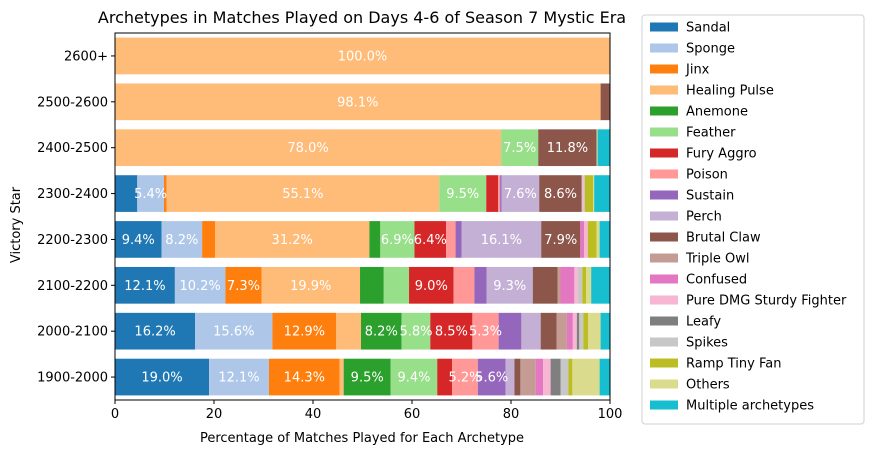 Image resolution: width=873 pixels, height=455 pixels. I want to click on legend-label: Fury Aggro, so click(721, 154).